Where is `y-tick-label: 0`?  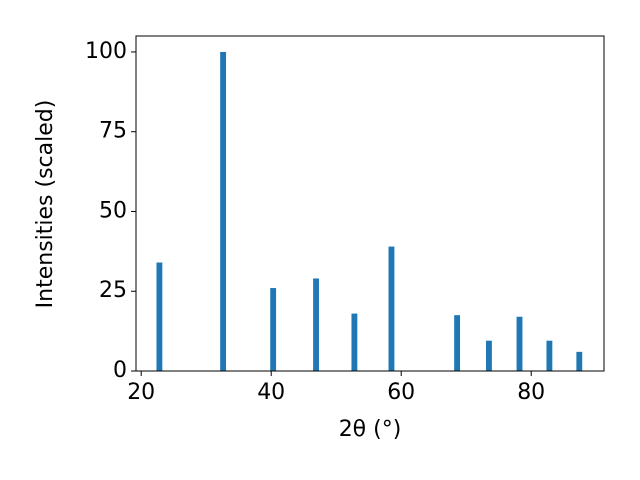 y-tick-label: 0 is located at coordinates (120, 370).